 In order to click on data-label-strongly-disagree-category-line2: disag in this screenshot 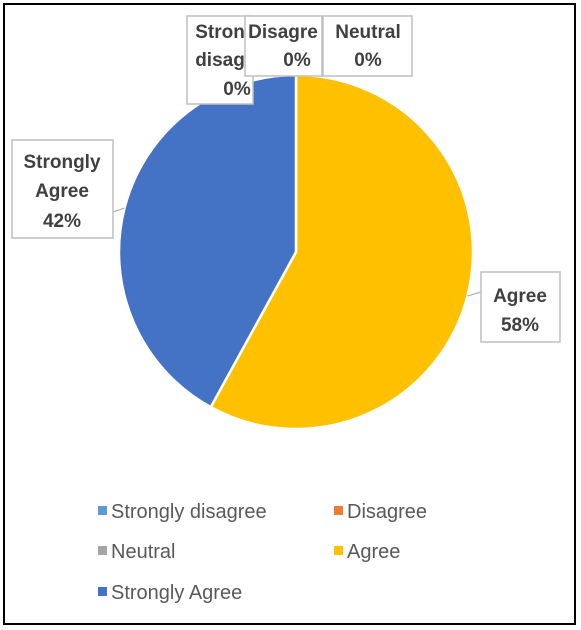, I will do `click(220, 60)`.